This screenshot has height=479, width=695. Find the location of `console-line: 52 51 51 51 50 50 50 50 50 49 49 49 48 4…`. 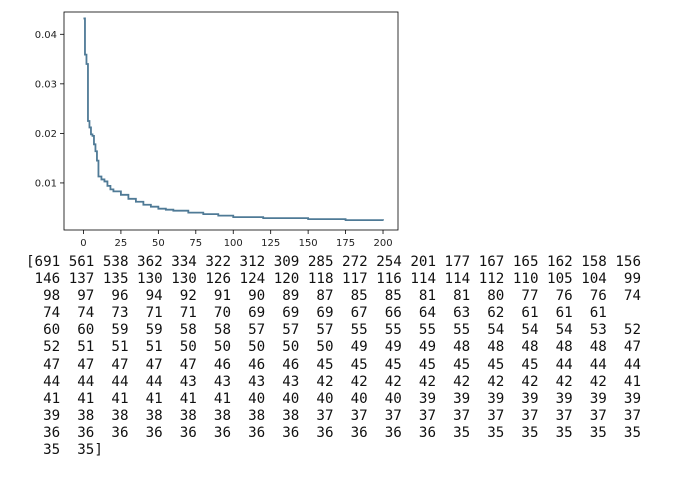

console-line: 52 51 51 51 50 50 50 50 50 49 49 49 48 4… is located at coordinates (333, 347).